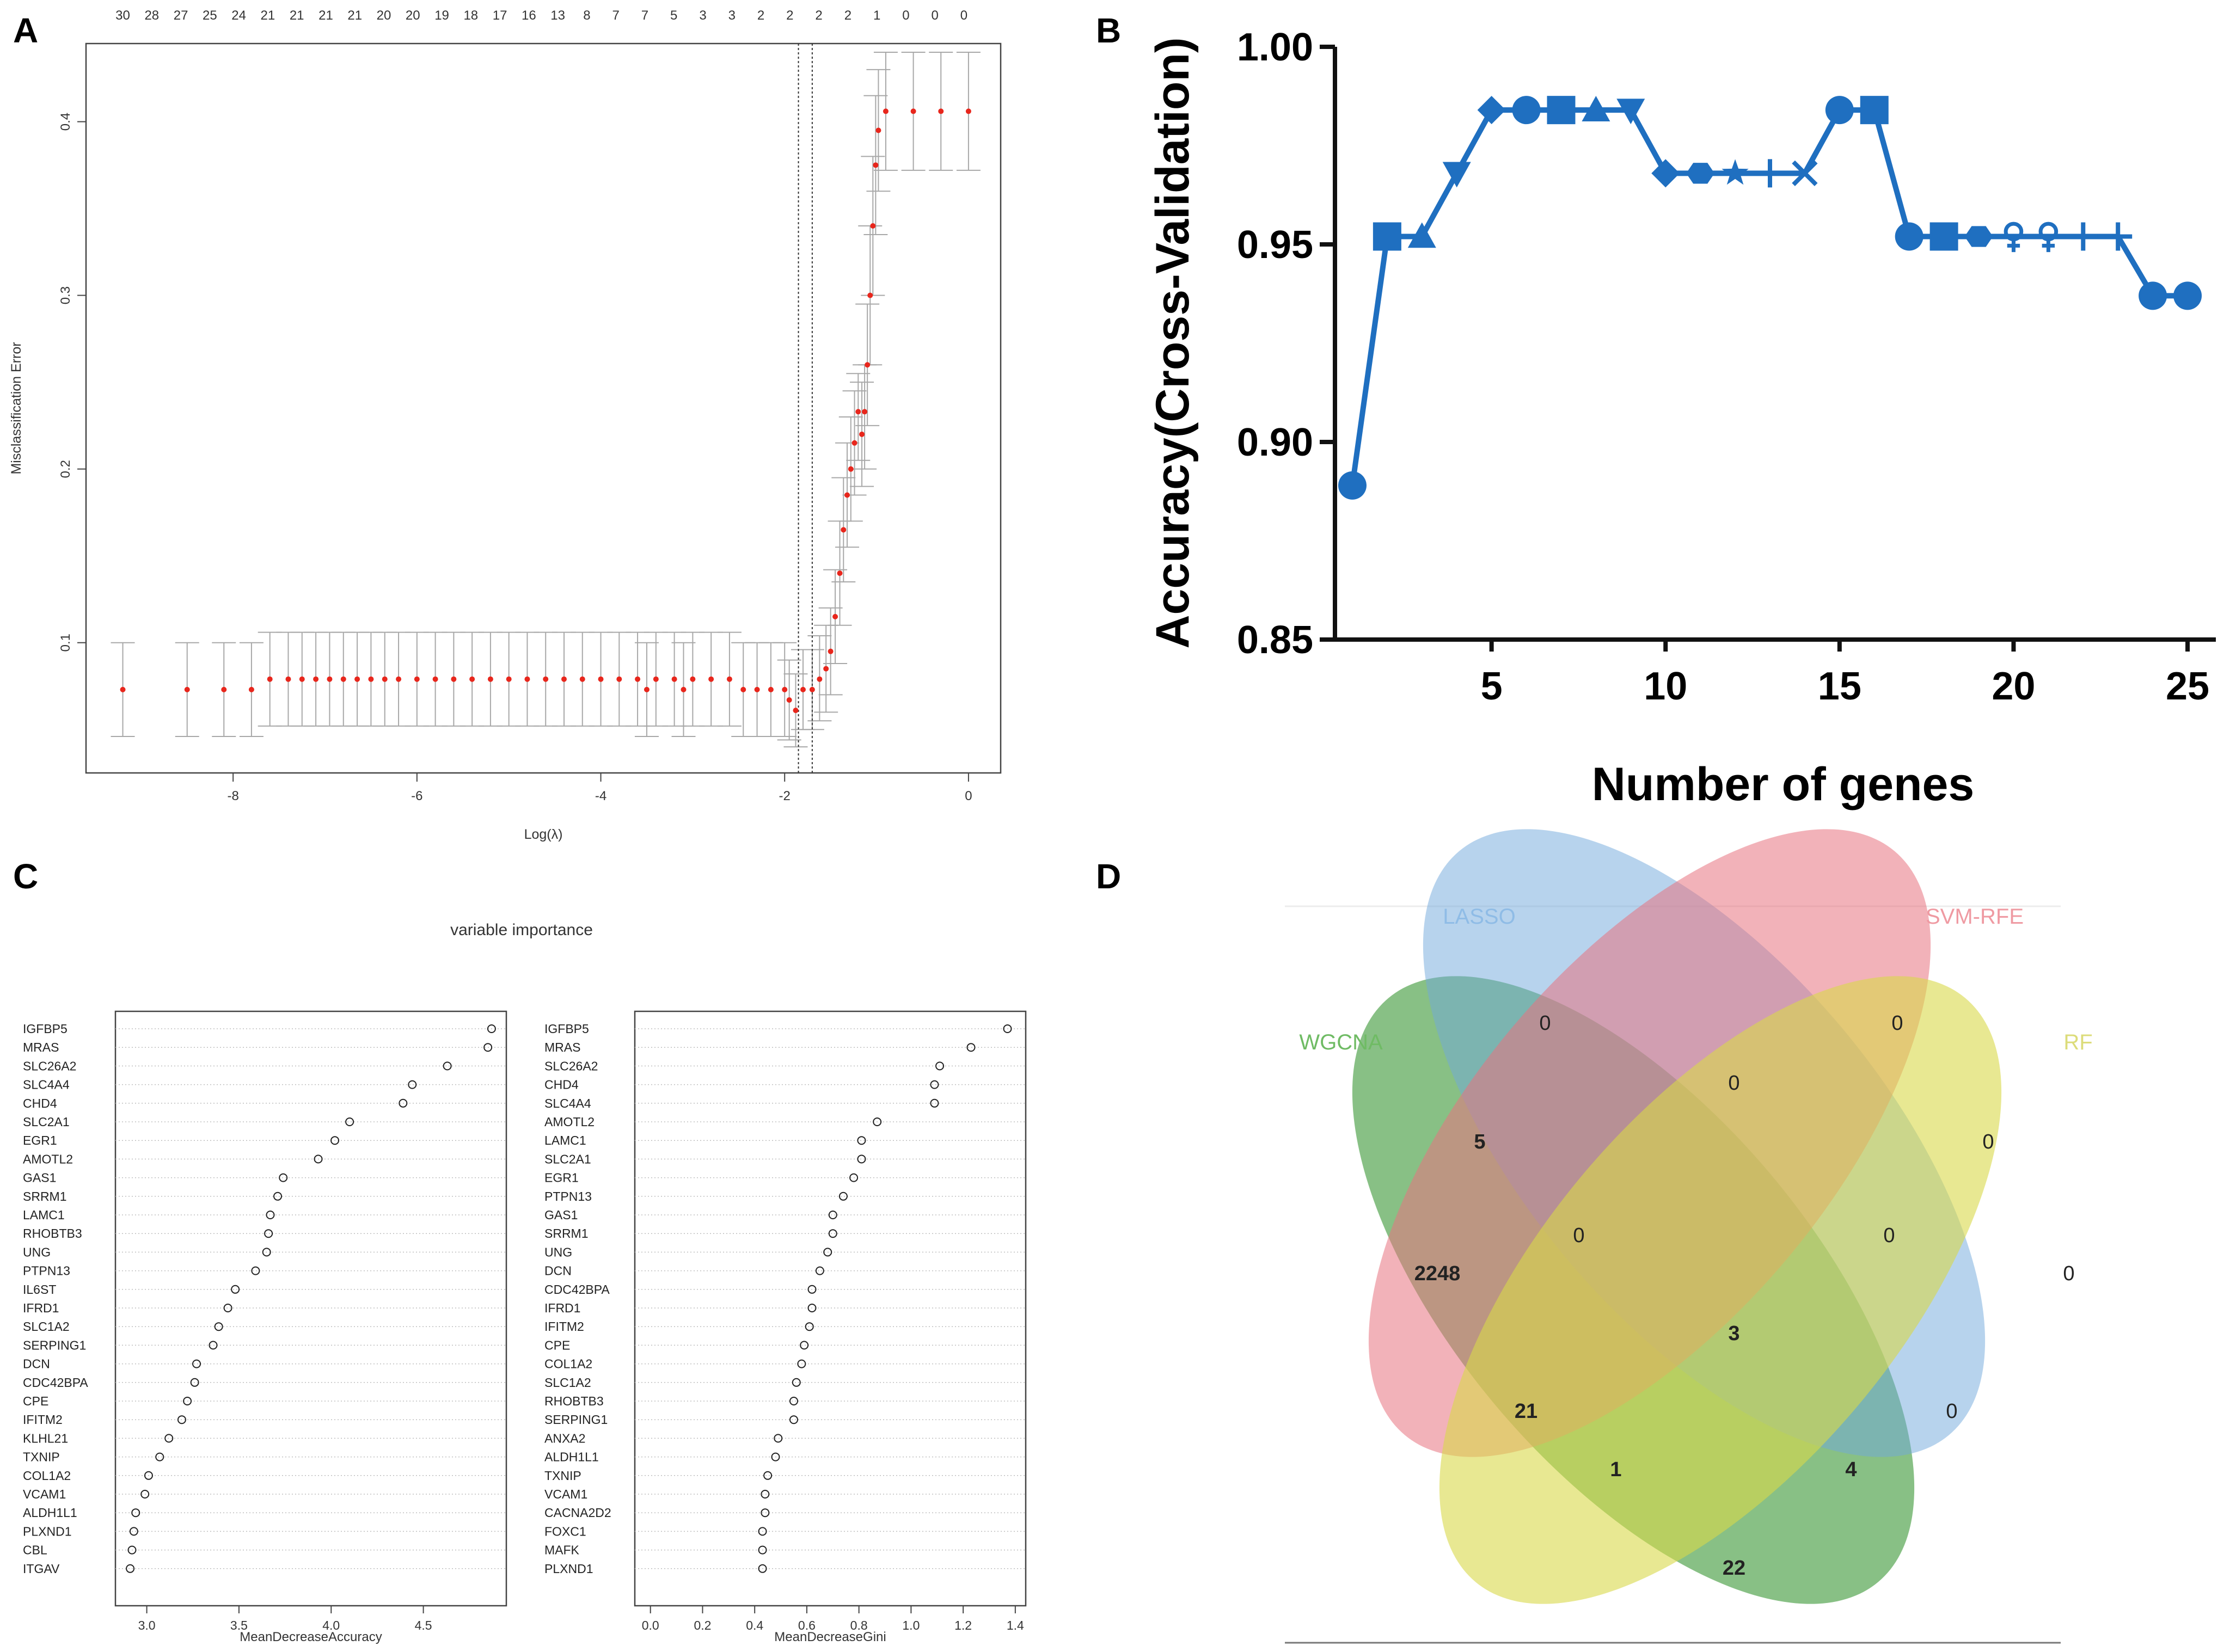 Image resolution: width=2236 pixels, height=1652 pixels. I want to click on x-axis-ticks: -8 -6 -4 -2 0, so click(599, 788).